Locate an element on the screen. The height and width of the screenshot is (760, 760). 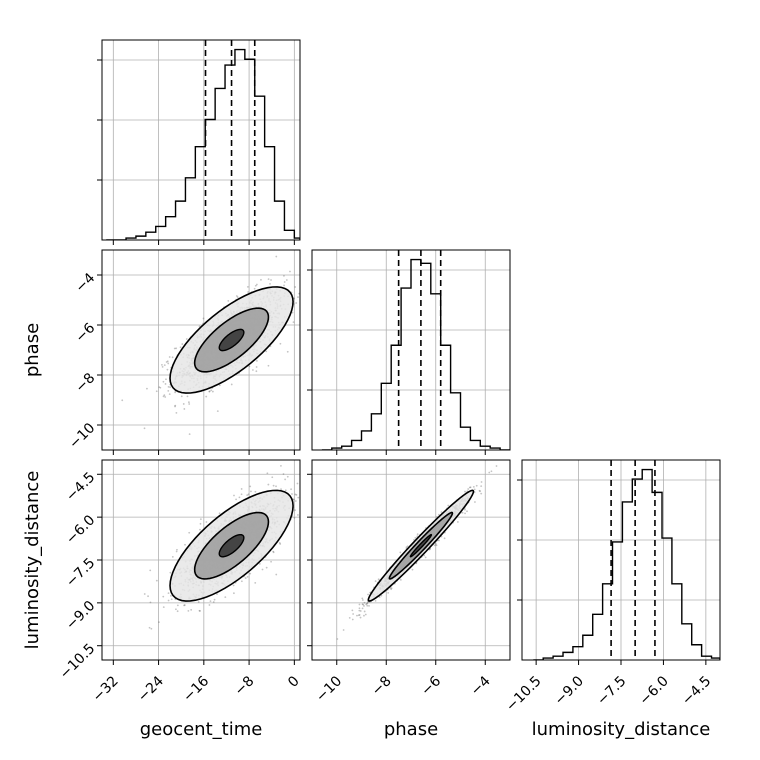
x-tick-label-geocent_time: 0 is located at coordinates (294, 682).